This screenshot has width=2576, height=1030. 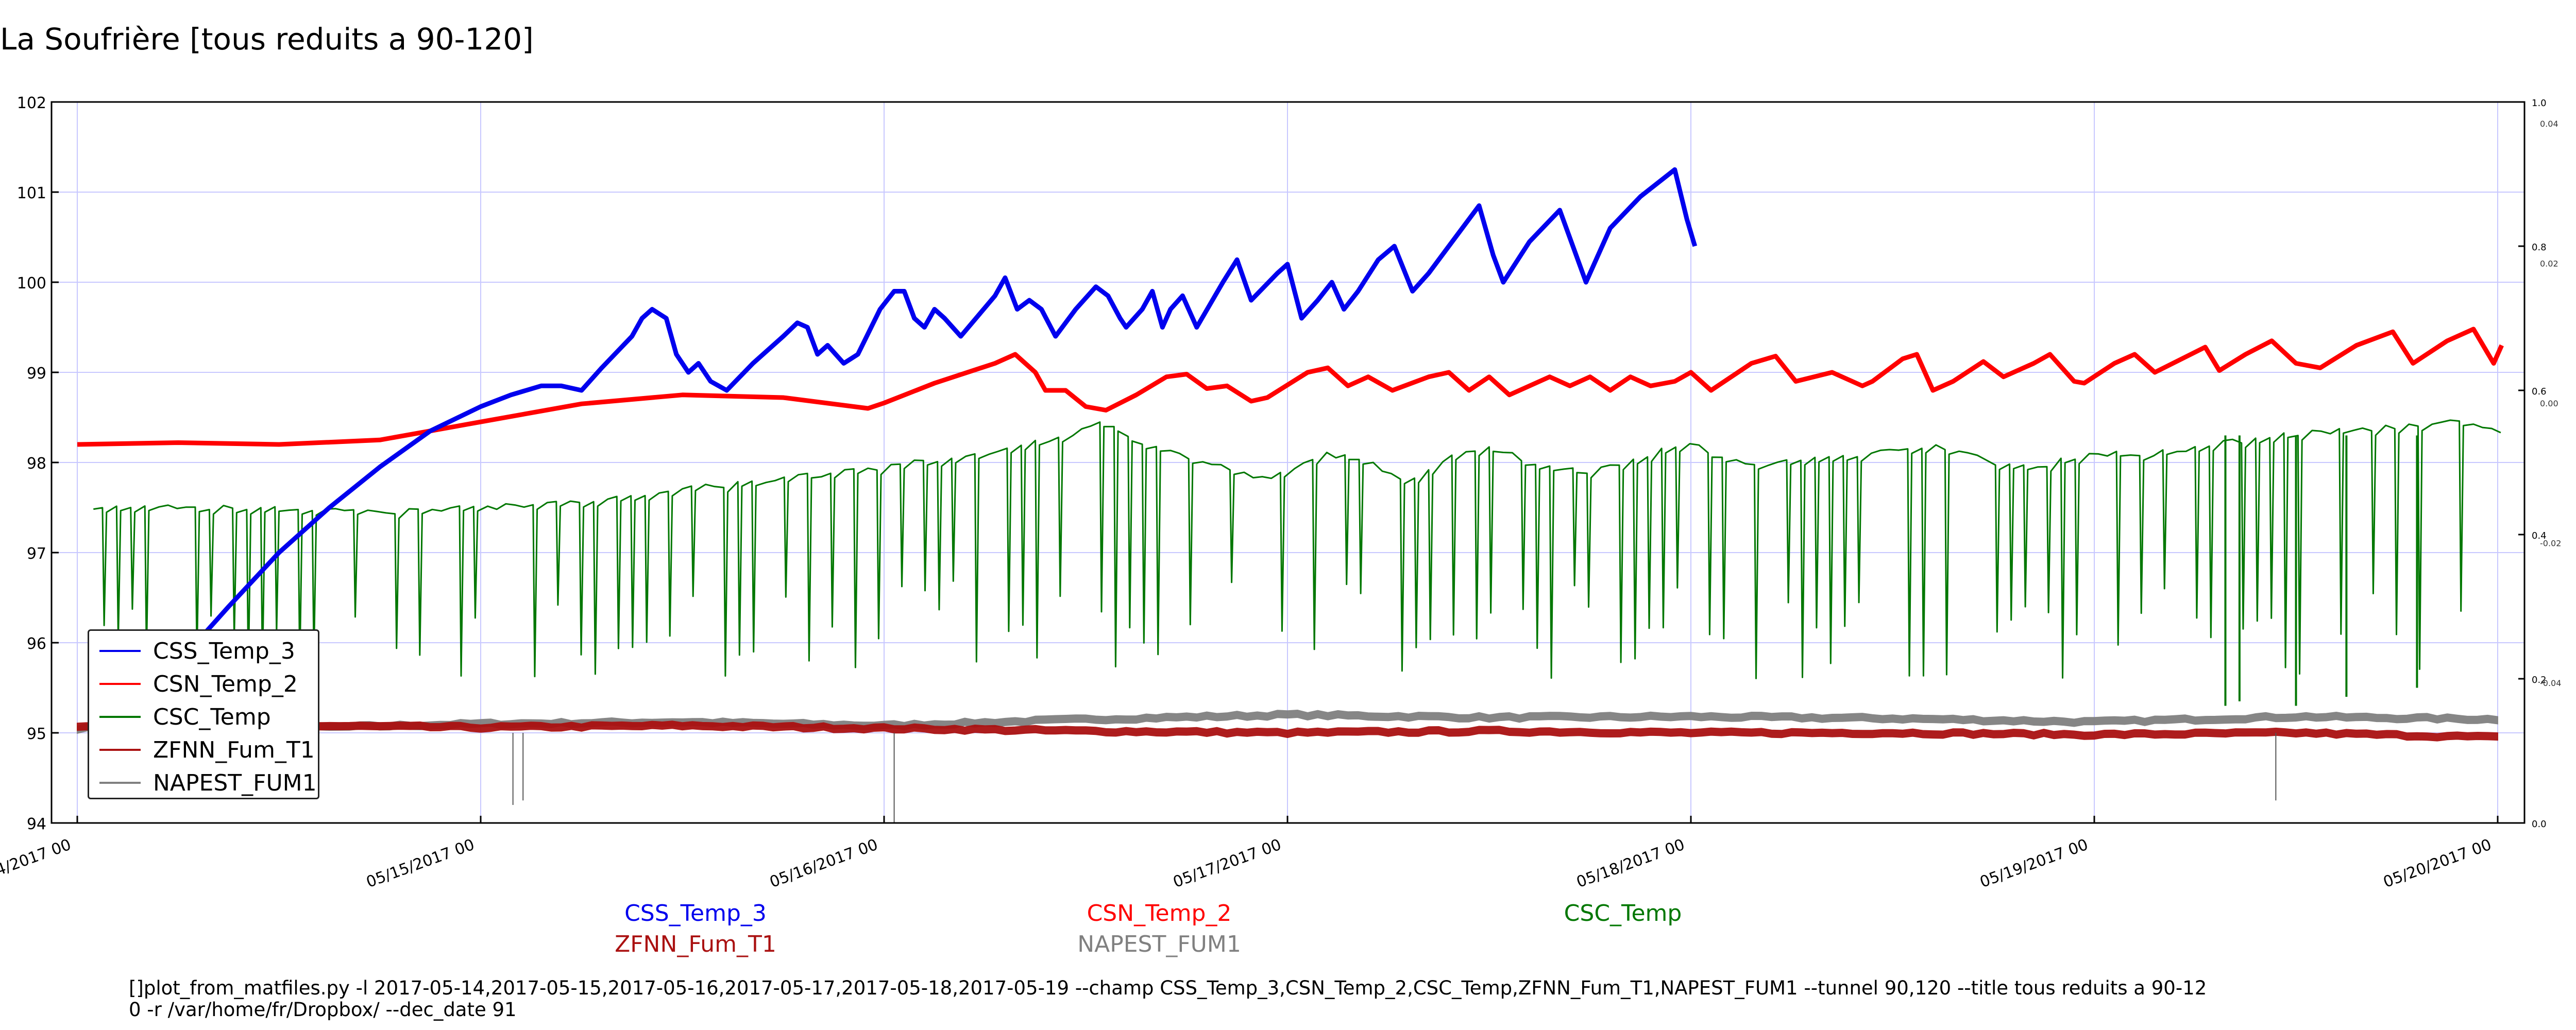 I want to click on caption-napest-fum1: NAPEST_FUM1, so click(x=1159, y=944).